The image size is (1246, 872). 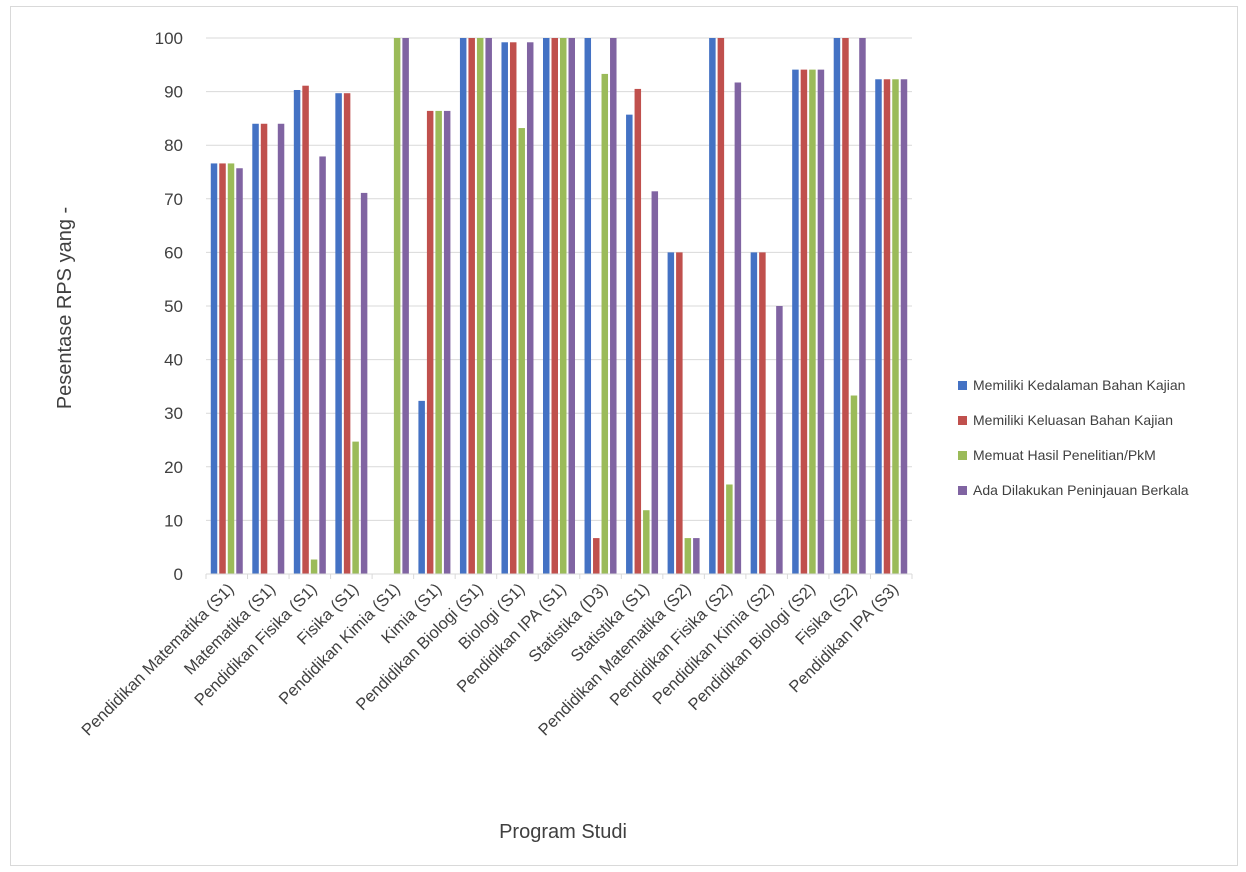 I want to click on y-tick-label: 100, so click(x=169, y=38).